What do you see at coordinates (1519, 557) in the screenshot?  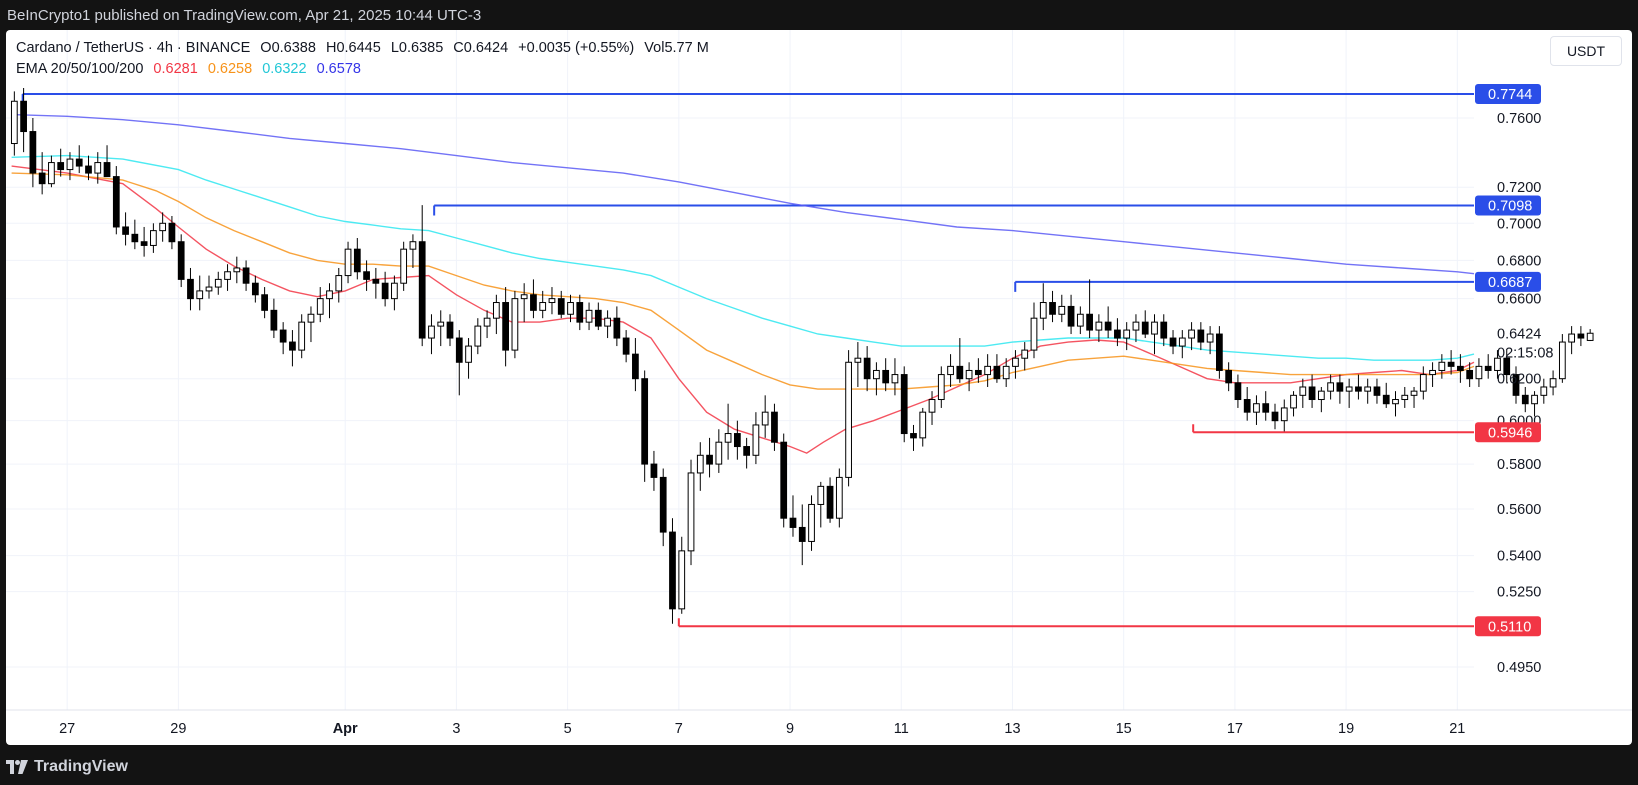 I see `y-tick-label: 0.5400` at bounding box center [1519, 557].